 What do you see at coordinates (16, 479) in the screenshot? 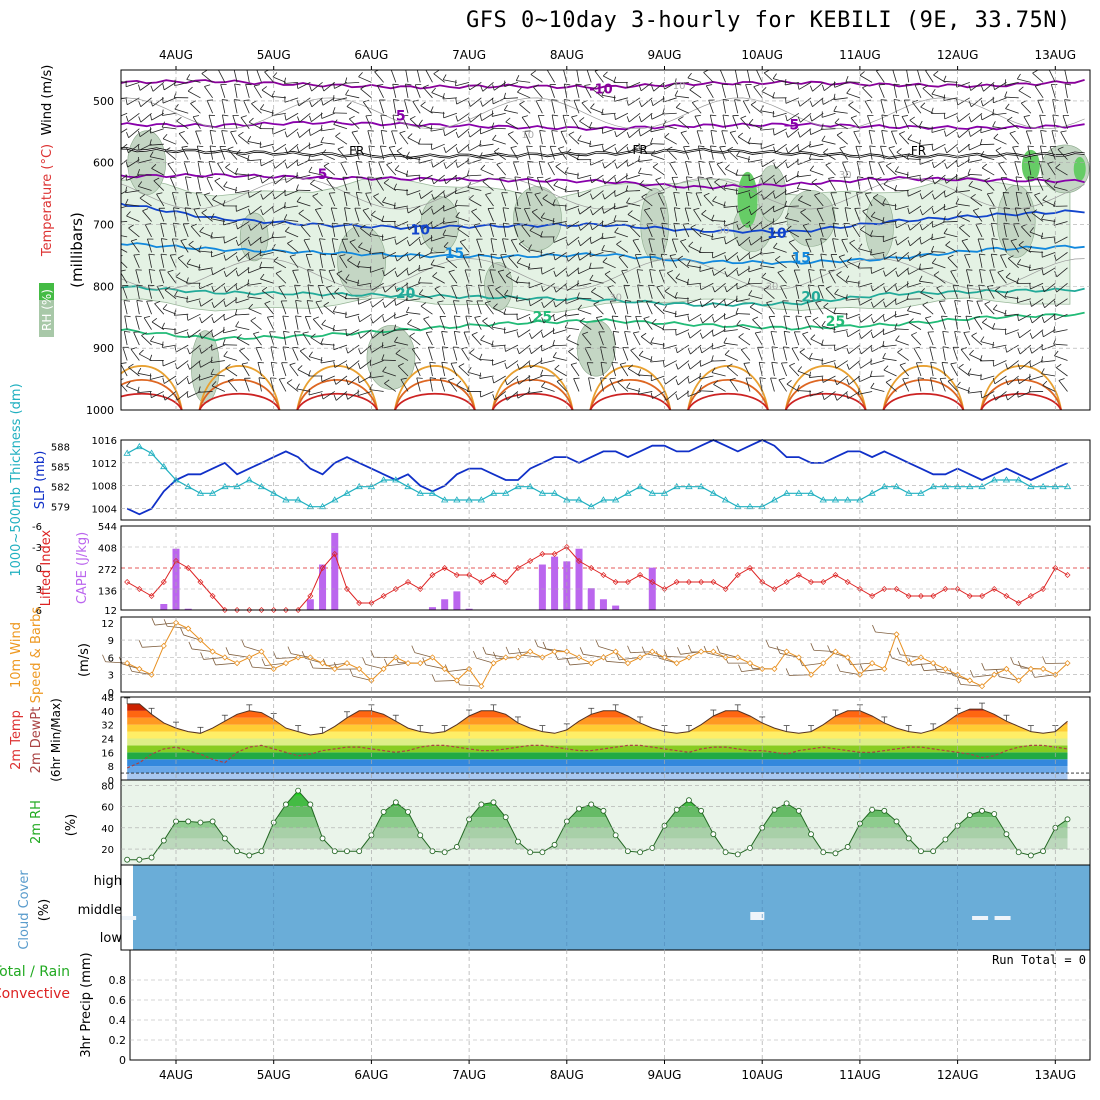
I see `slp-ylabel-thickness: 1000~500mb Thickness (dm)` at bounding box center [16, 479].